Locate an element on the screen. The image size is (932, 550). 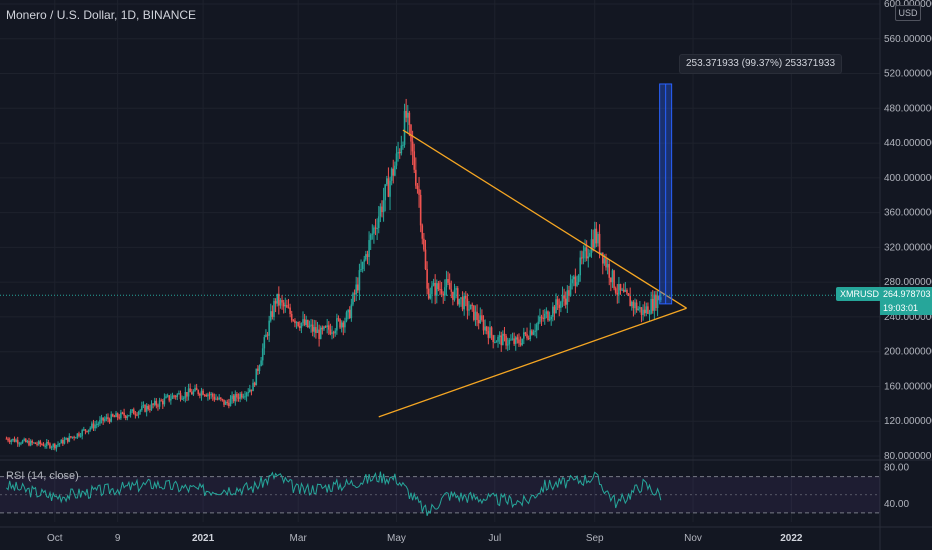
time-axis: Oct 9 2021 Mar May Jul Sep Nov 2022 is located at coordinates (425, 538).